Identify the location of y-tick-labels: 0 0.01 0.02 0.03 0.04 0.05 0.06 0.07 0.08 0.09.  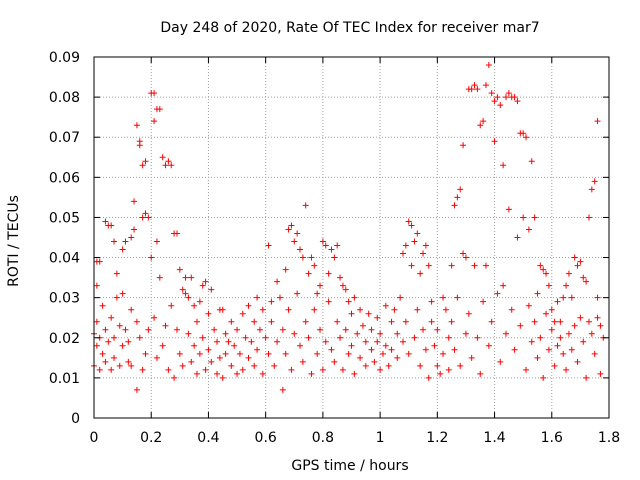
(64, 238).